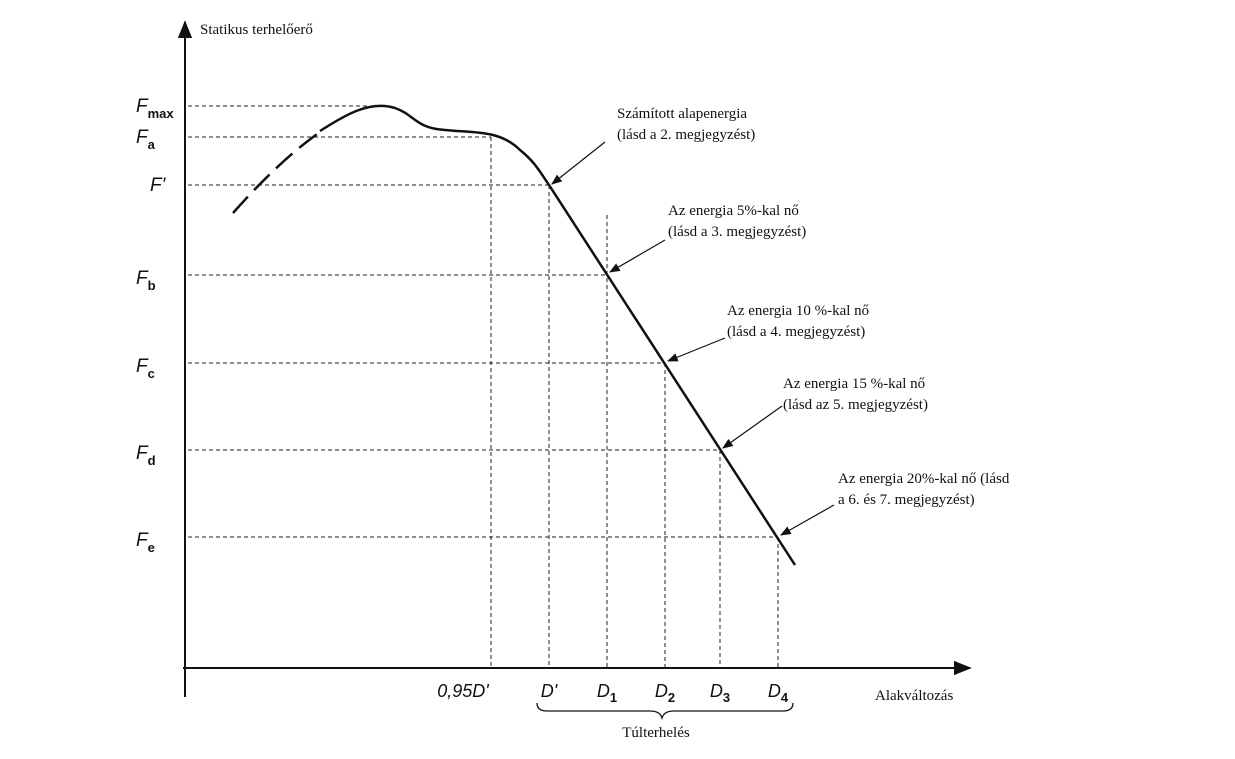 The image size is (1235, 759). Describe the element at coordinates (796, 332) in the screenshot. I see `annotation-text: (lásd a 4. megjegyzést)` at that location.